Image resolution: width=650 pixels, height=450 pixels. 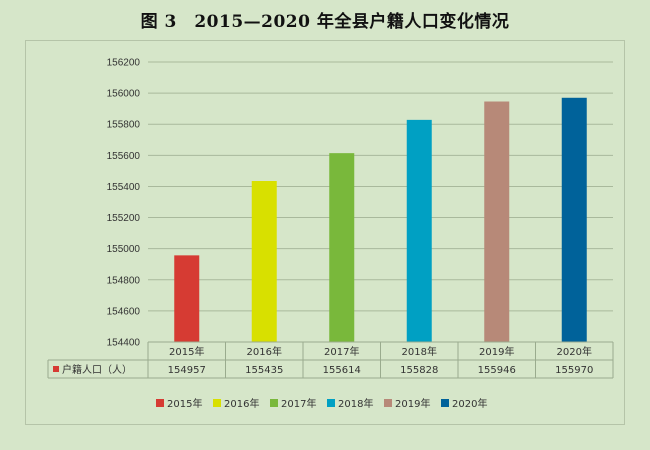 I want to click on bar-2017年, so click(x=342, y=247).